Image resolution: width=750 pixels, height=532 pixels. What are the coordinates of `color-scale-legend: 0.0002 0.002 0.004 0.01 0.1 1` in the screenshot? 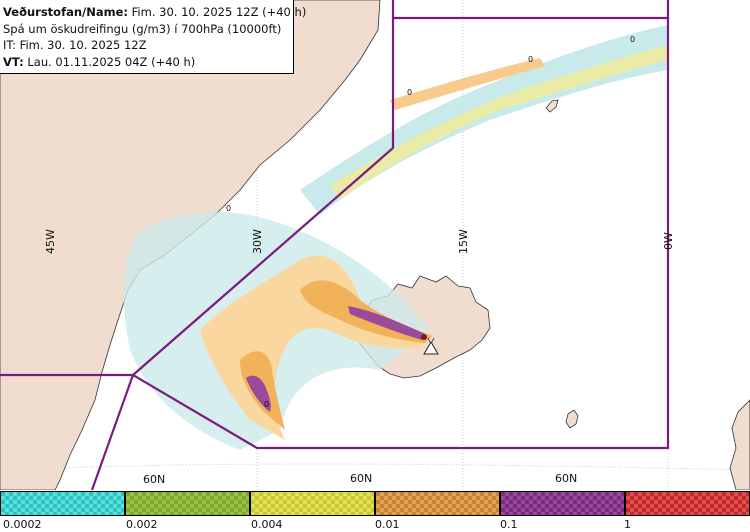 It's located at (375, 511).